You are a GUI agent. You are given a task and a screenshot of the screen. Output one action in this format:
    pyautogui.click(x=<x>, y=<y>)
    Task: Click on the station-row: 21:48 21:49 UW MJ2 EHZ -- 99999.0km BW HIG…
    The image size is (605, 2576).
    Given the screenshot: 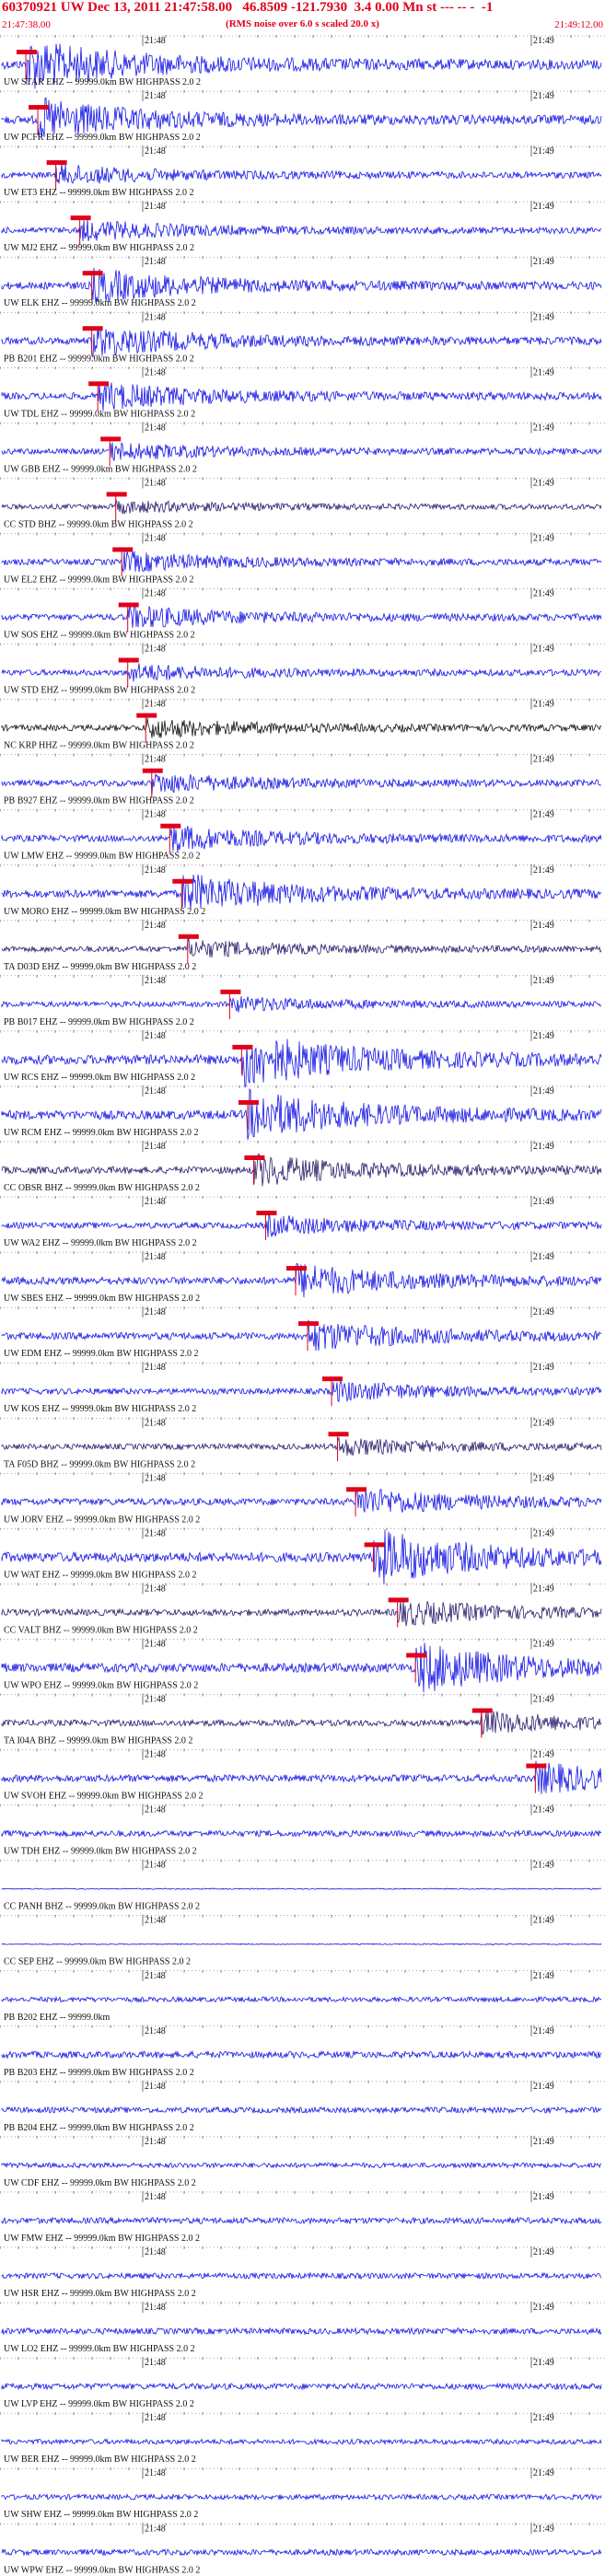 What is the action you would take?
    pyautogui.click(x=302, y=227)
    